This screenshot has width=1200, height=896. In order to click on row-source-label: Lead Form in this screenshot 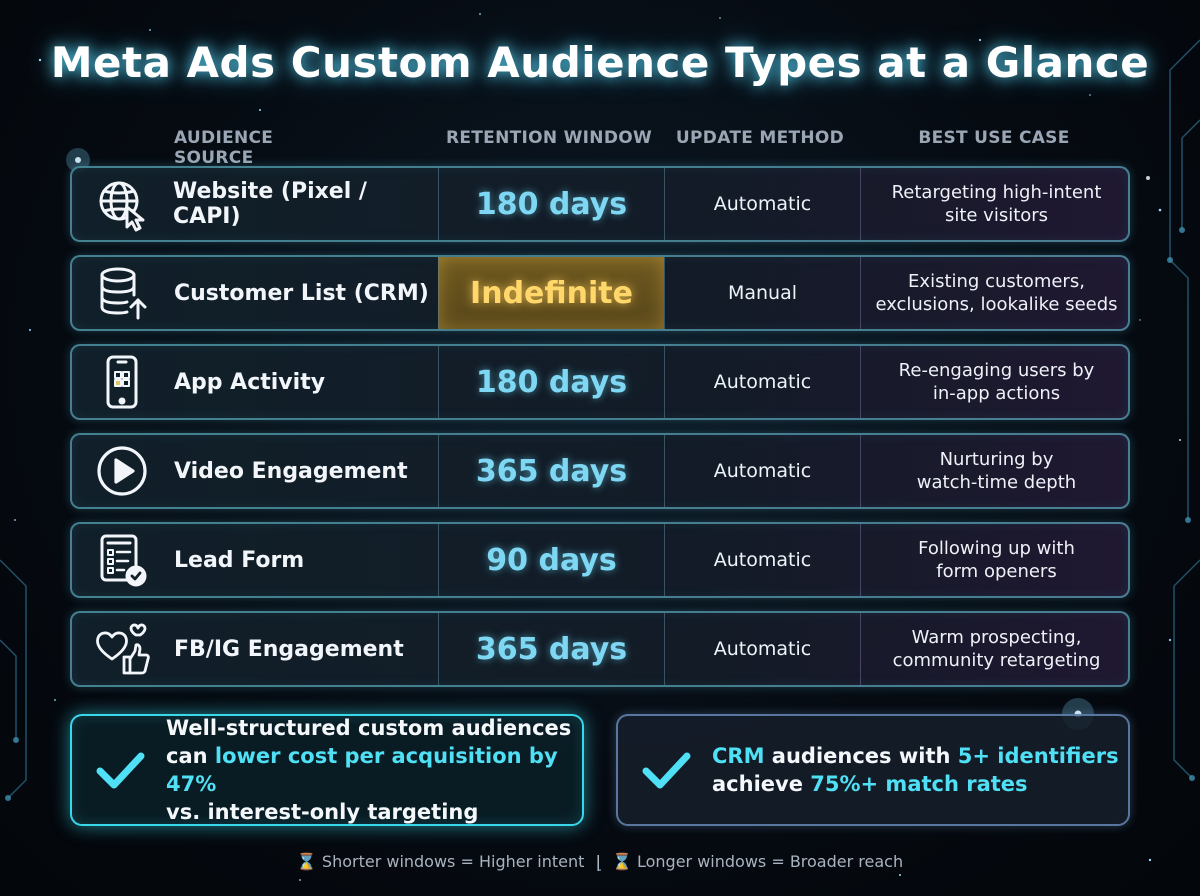, I will do `click(239, 560)`.